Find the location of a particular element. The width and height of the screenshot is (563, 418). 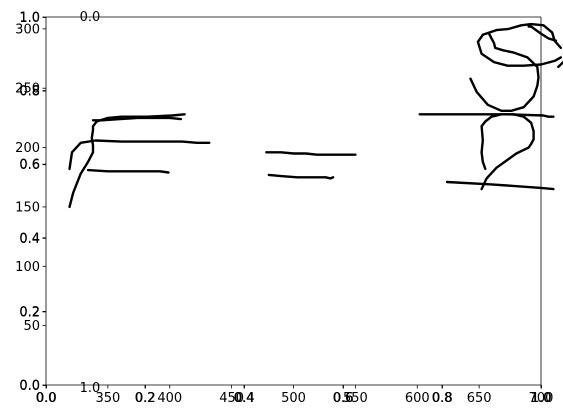

overlay-x-tick-label: 0.6 is located at coordinates (343, 398).